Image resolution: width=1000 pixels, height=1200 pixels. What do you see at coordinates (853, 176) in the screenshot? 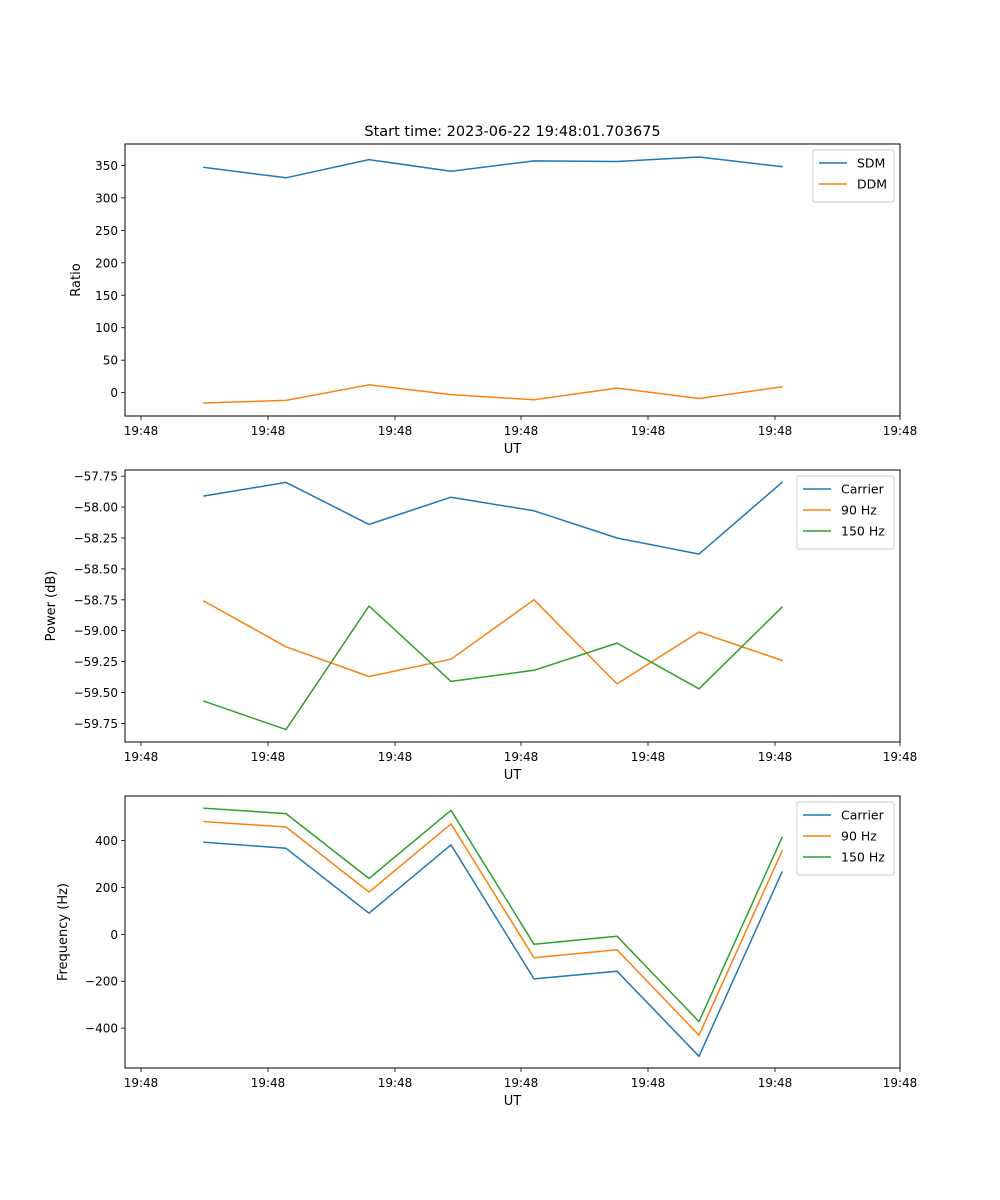
I see `legend: SDM DDM` at bounding box center [853, 176].